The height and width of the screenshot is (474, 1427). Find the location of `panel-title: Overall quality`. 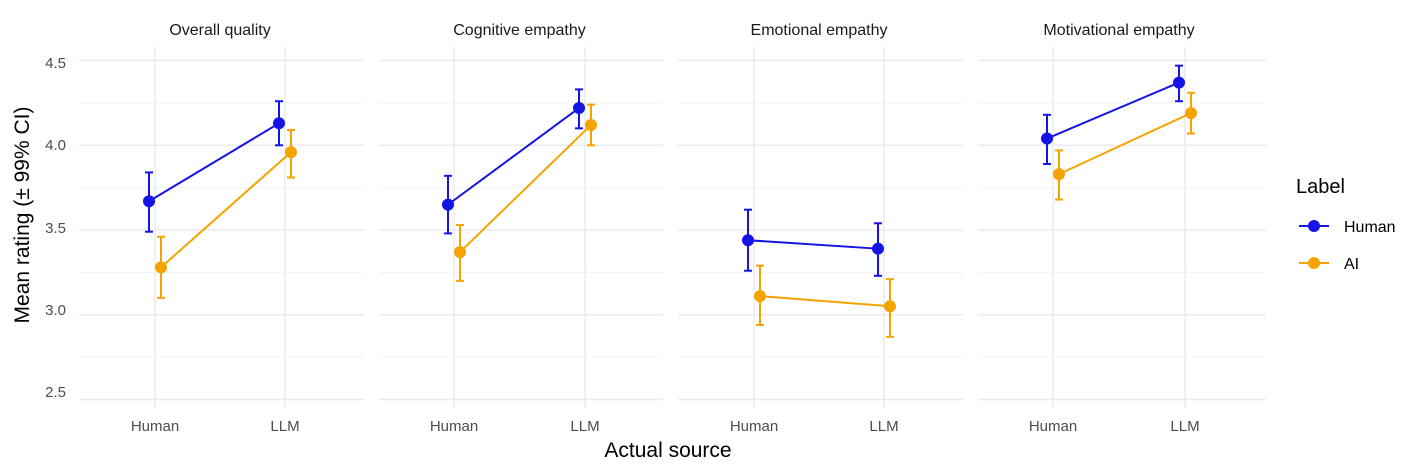

panel-title: Overall quality is located at coordinates (219, 30).